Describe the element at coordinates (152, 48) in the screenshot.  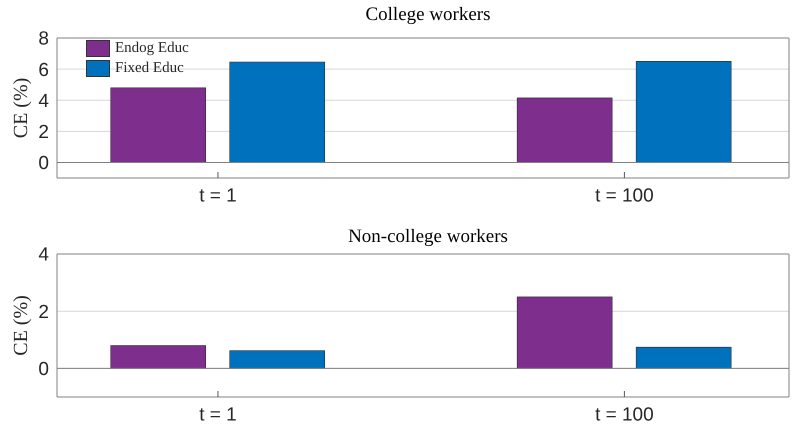
I see `legend-label: Endog Educ` at that location.